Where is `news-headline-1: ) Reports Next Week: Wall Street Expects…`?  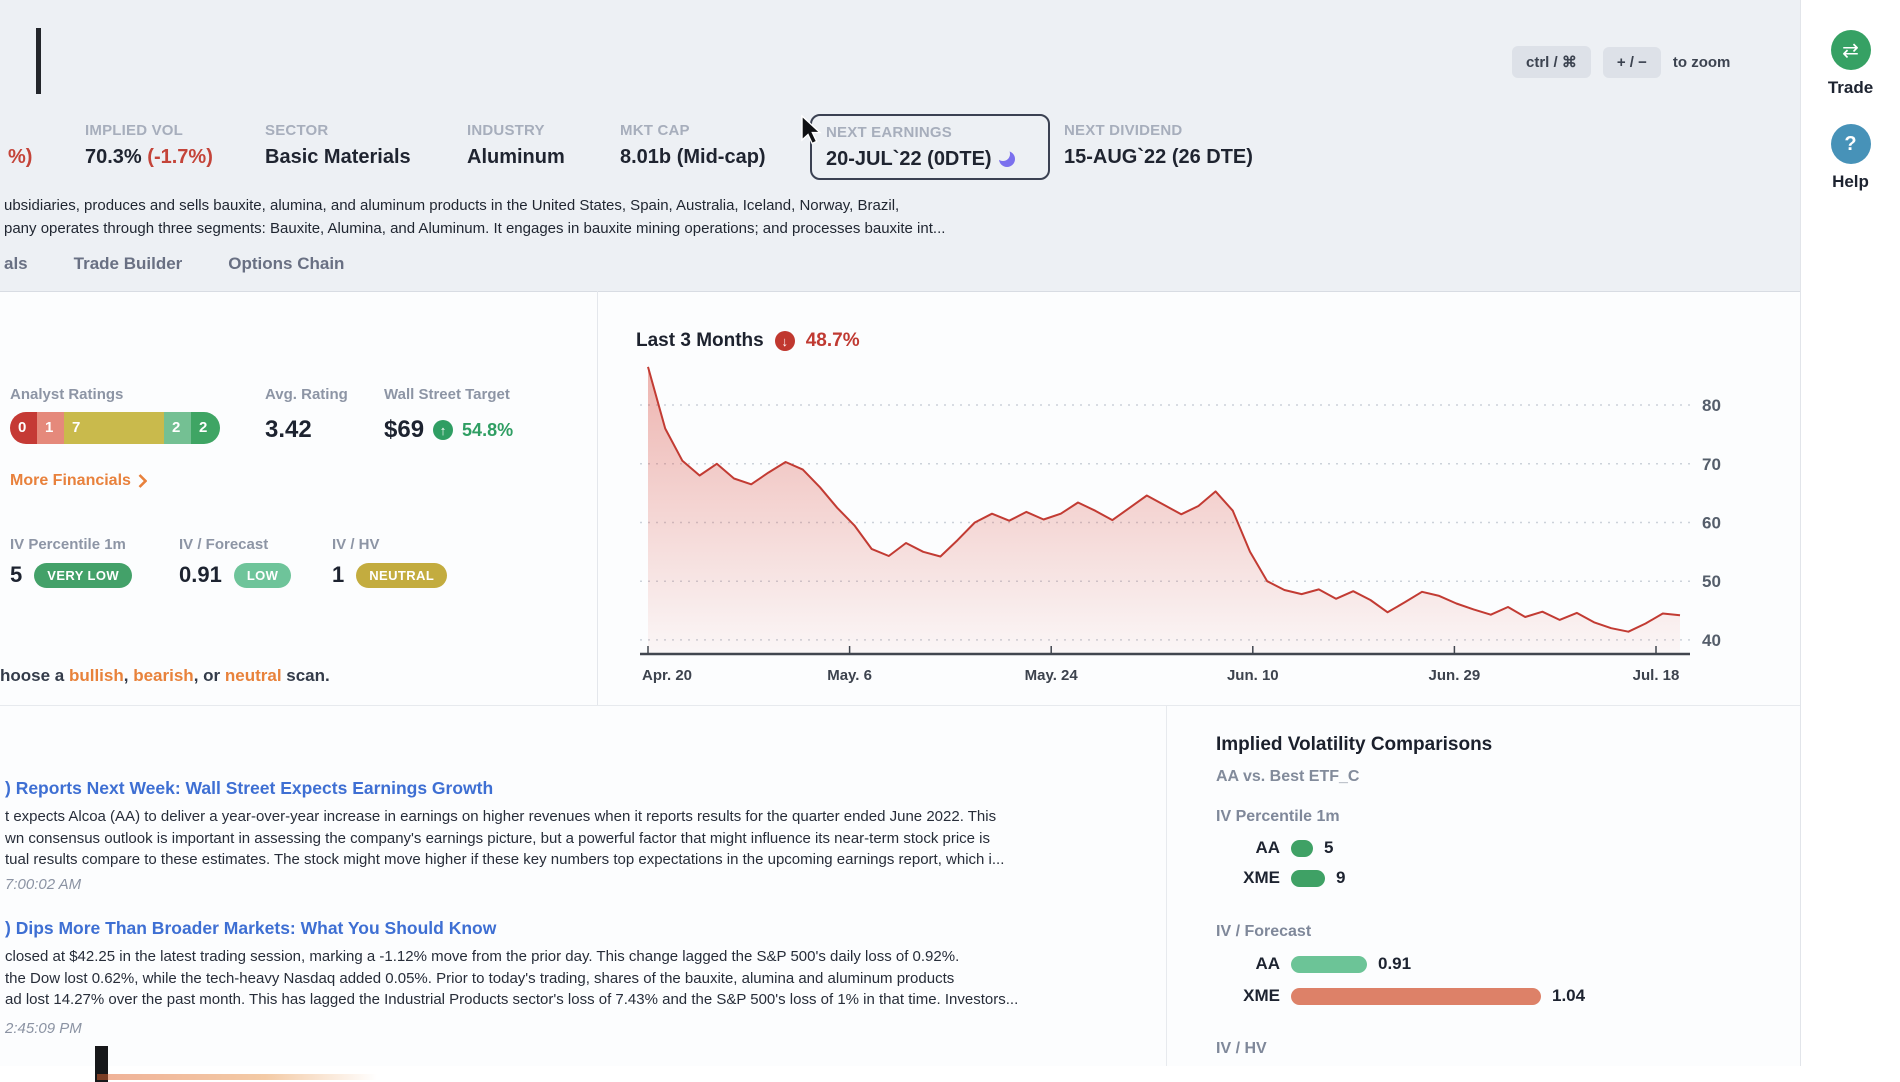 news-headline-1: ) Reports Next Week: Wall Street Expects… is located at coordinates (249, 788).